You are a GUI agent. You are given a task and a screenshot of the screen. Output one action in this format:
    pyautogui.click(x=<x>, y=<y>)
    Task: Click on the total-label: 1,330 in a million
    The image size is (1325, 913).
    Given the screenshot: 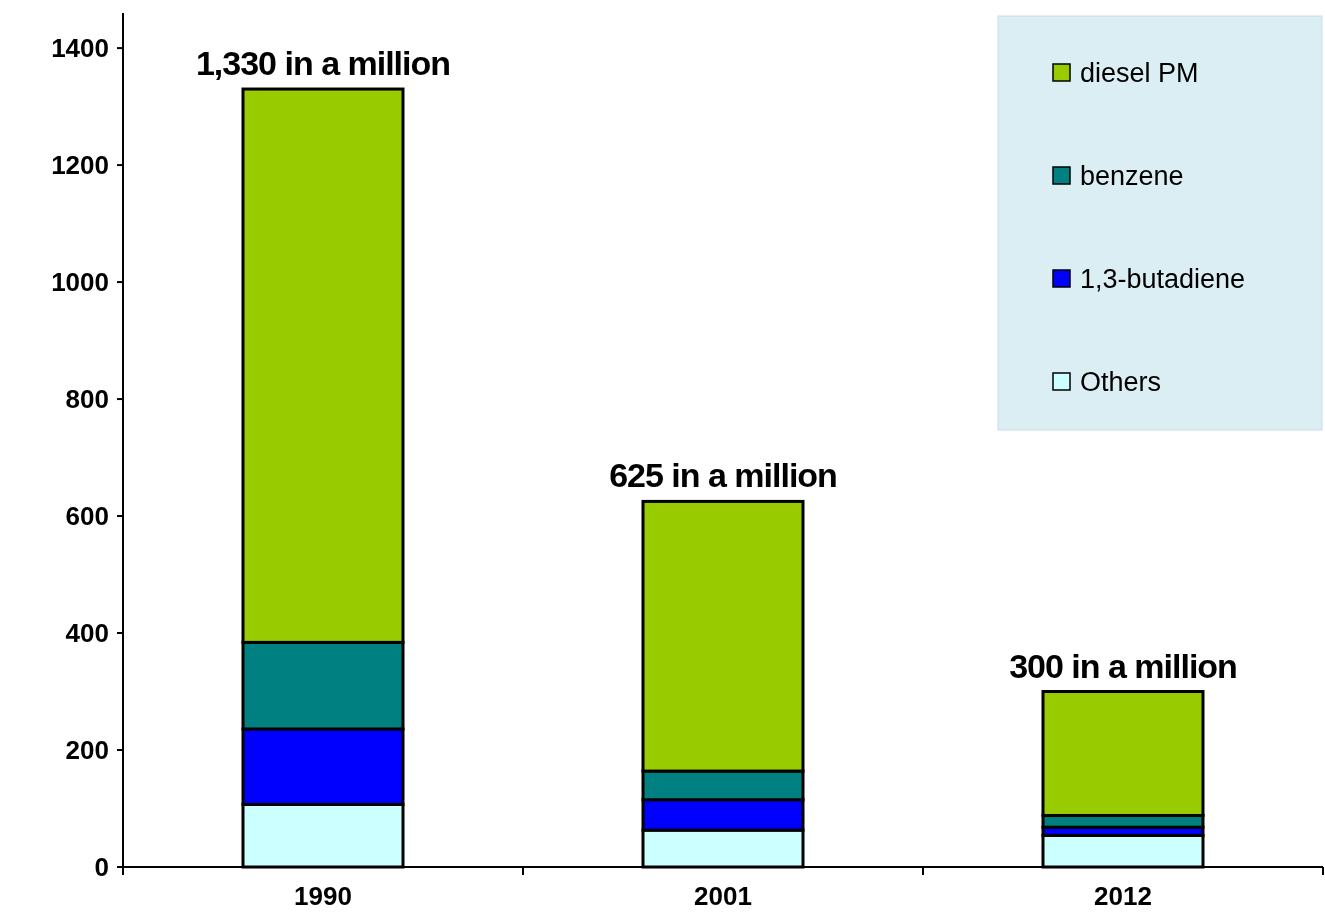 What is the action you would take?
    pyautogui.click(x=323, y=63)
    